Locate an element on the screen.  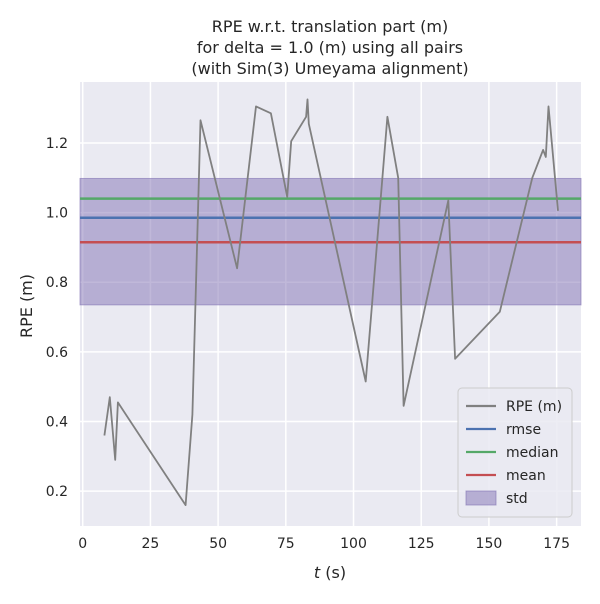
x-tick-label: 175 is located at coordinates (556, 544).